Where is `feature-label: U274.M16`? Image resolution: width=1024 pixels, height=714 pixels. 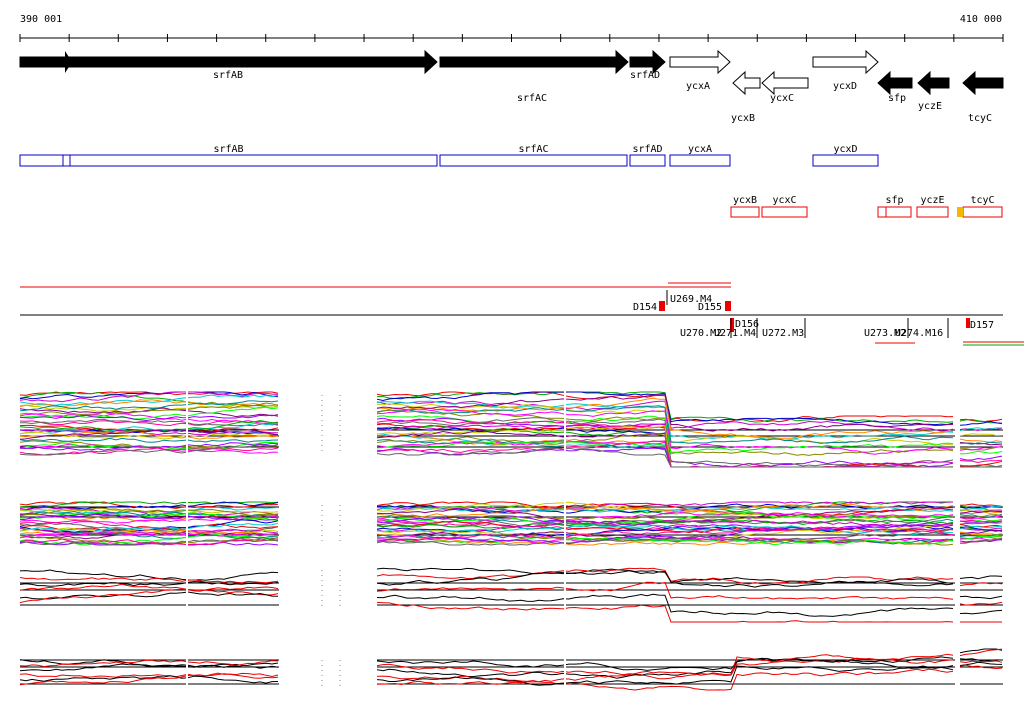 feature-label: U274.M16 is located at coordinates (919, 333).